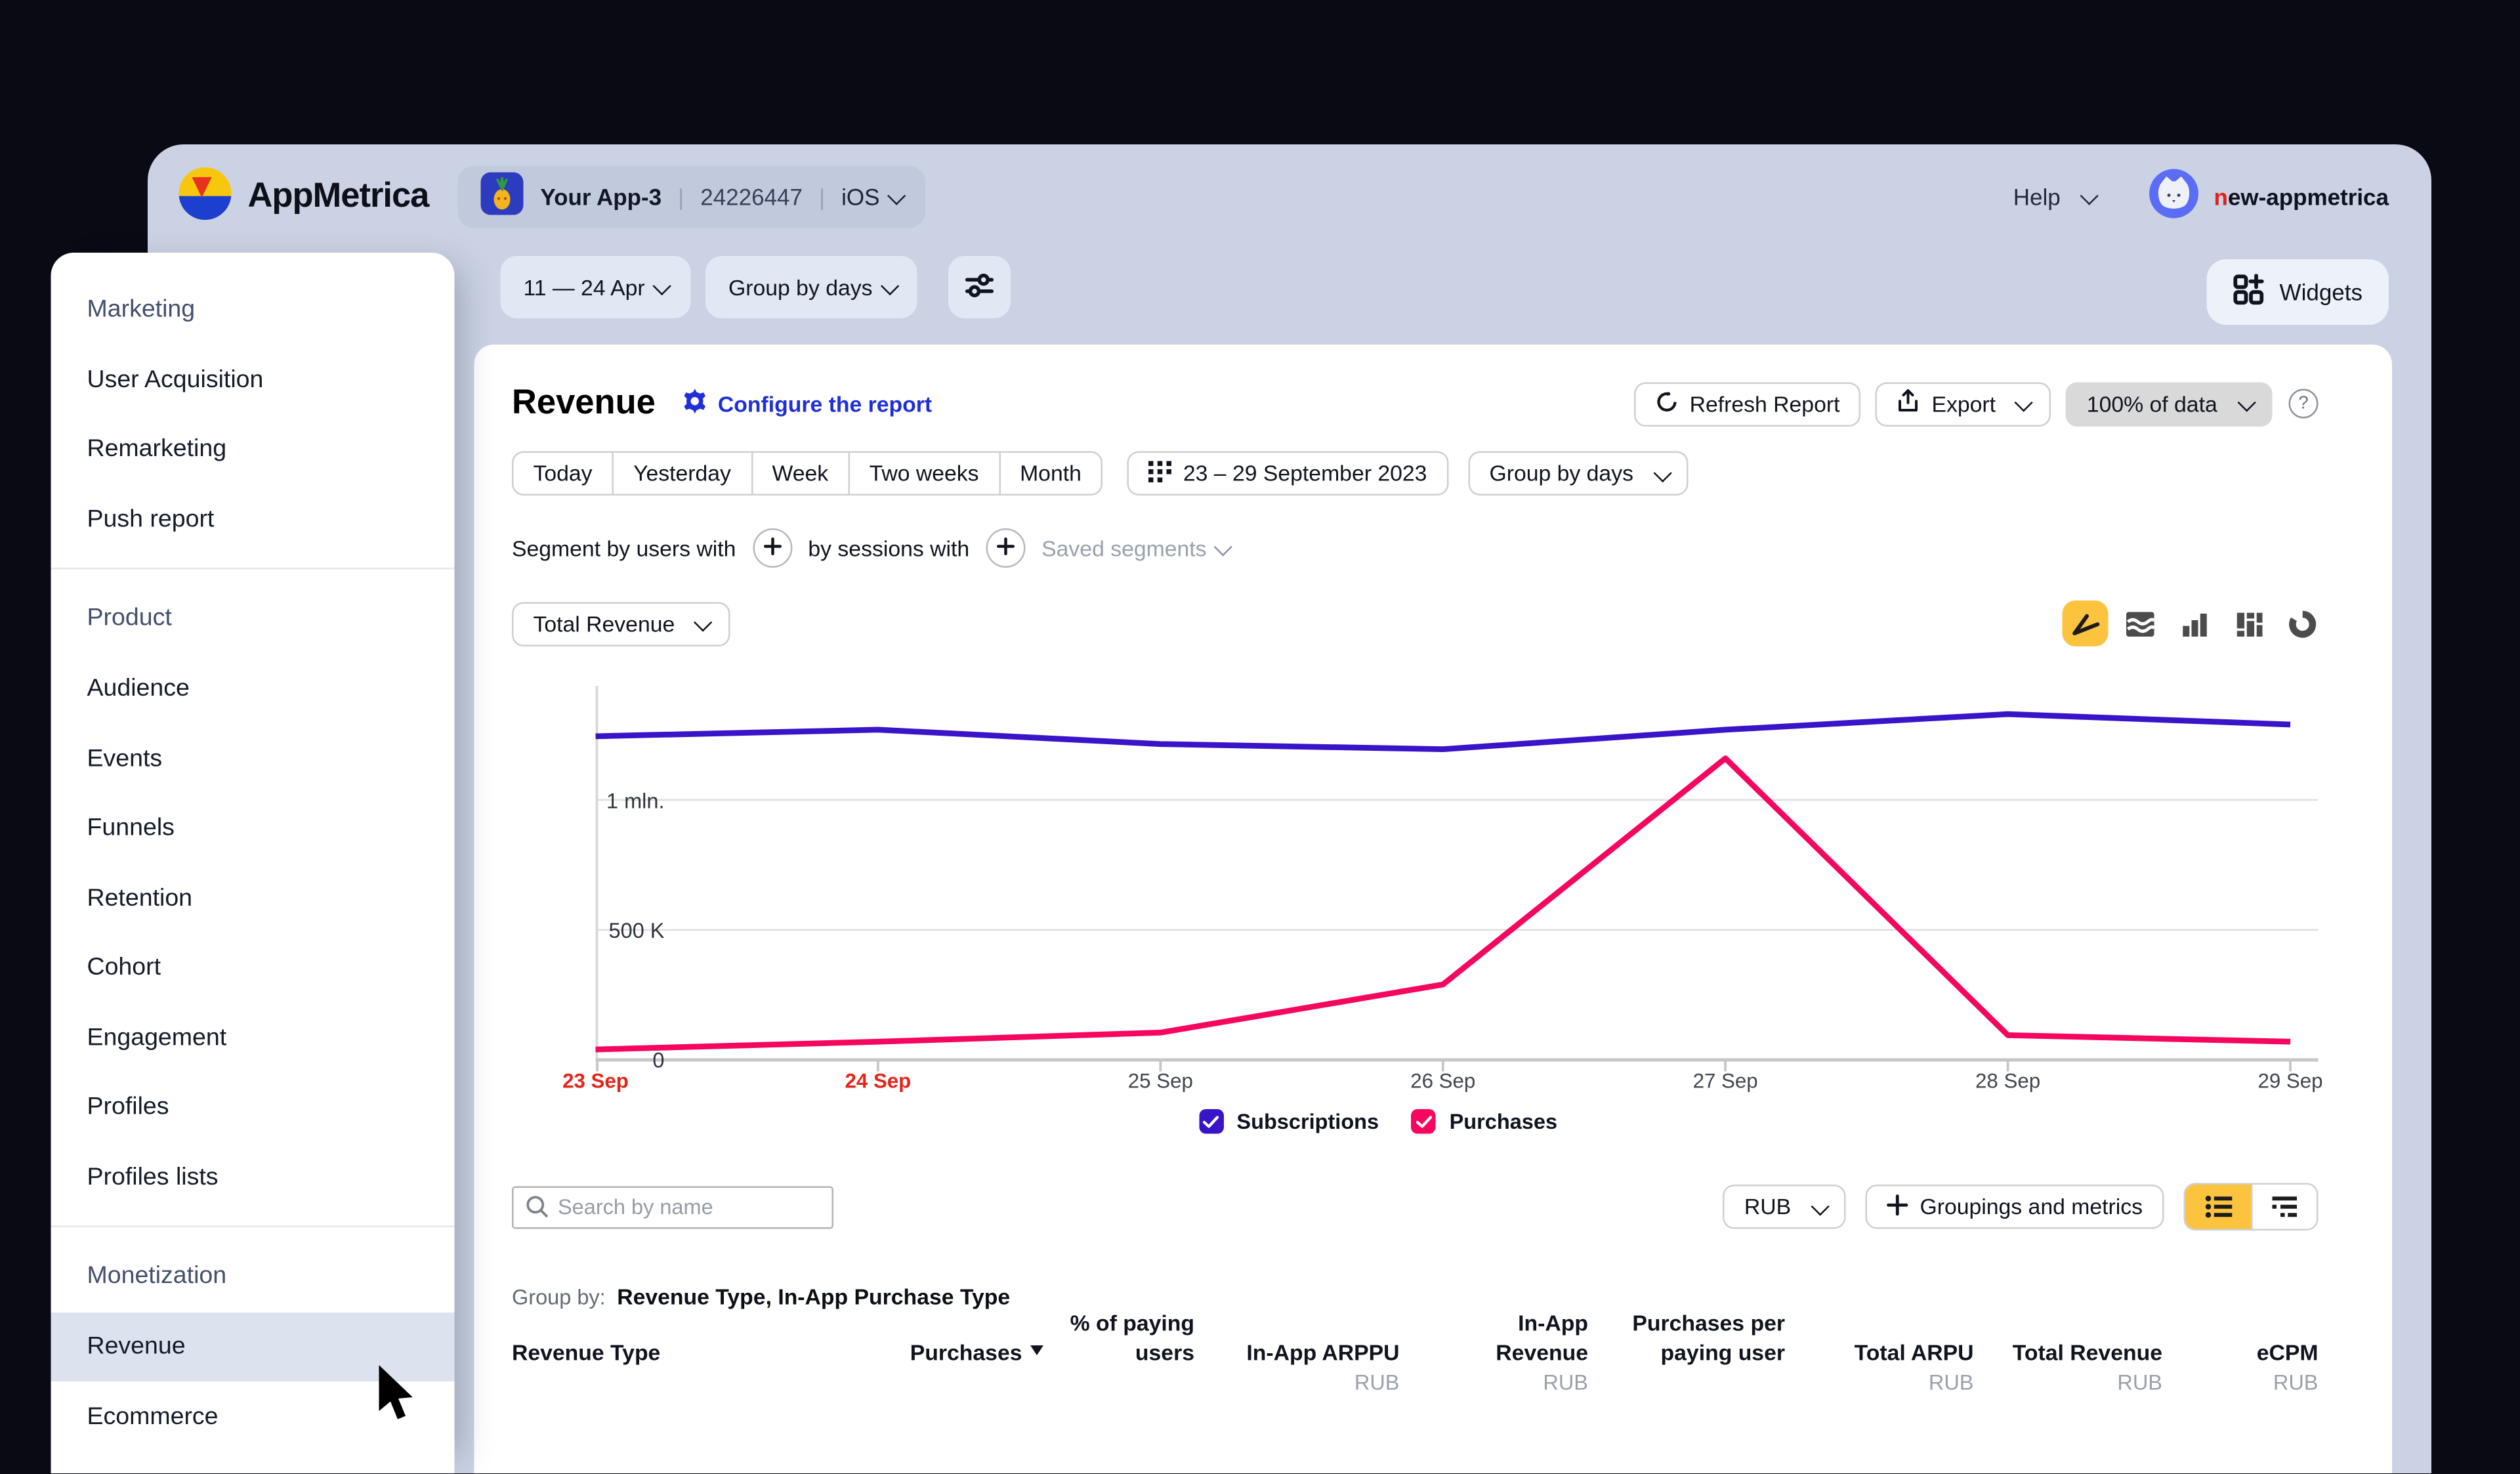 This screenshot has width=2520, height=1474. I want to click on export-button: Export, so click(1963, 403).